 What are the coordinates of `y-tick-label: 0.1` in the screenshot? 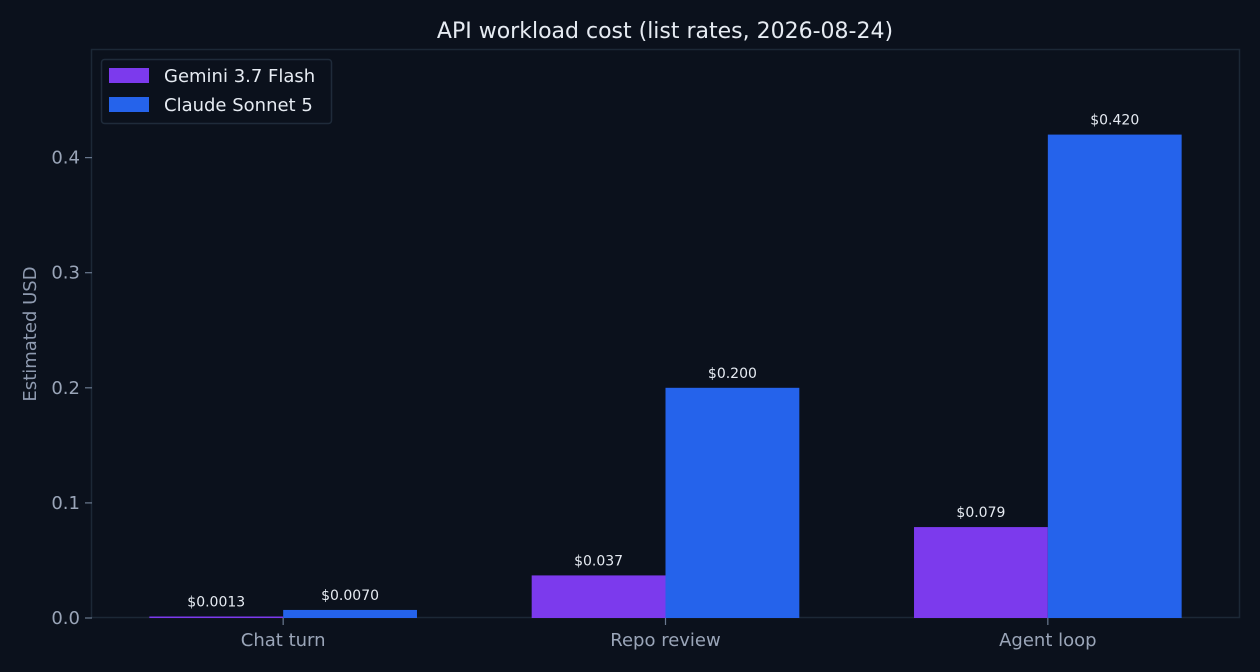 It's located at (65, 503).